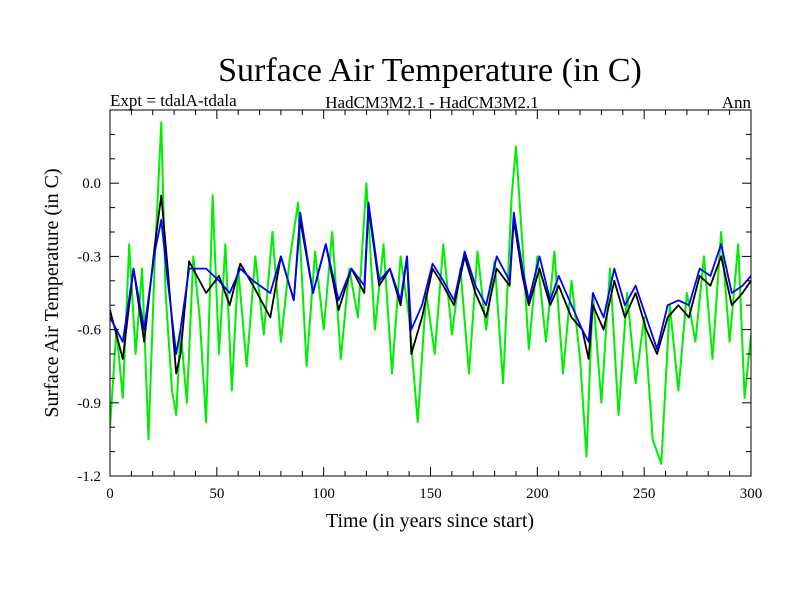 The width and height of the screenshot is (800, 600). What do you see at coordinates (430, 521) in the screenshot?
I see `x-axis-label: Time (in years since start)` at bounding box center [430, 521].